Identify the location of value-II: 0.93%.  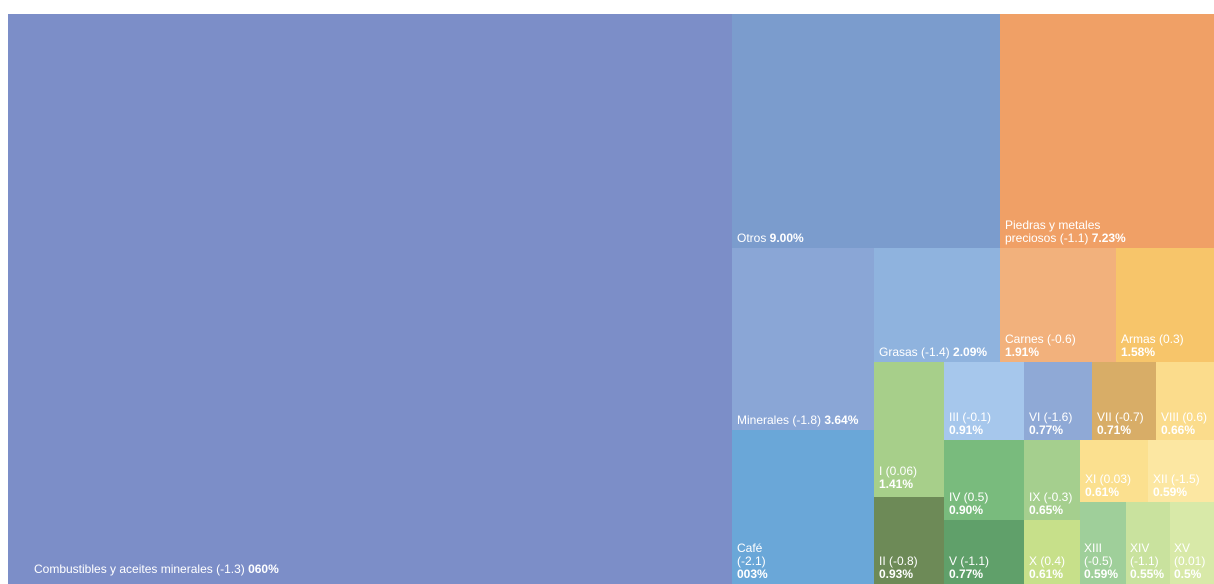
(896, 574).